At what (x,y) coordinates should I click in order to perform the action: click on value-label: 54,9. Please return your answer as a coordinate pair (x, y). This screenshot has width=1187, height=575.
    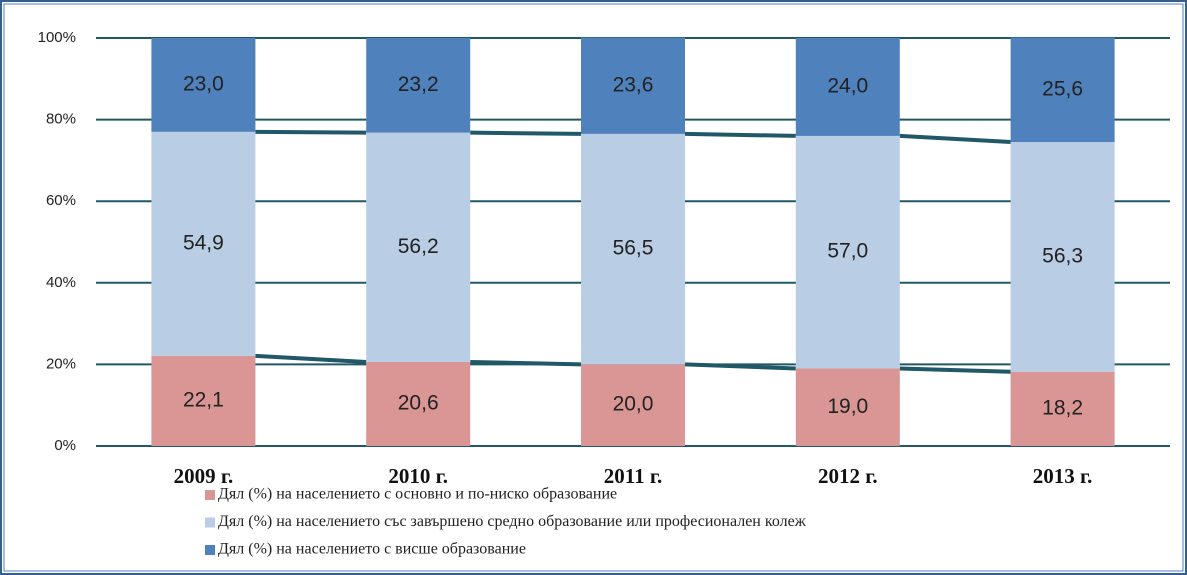
    Looking at the image, I should click on (203, 242).